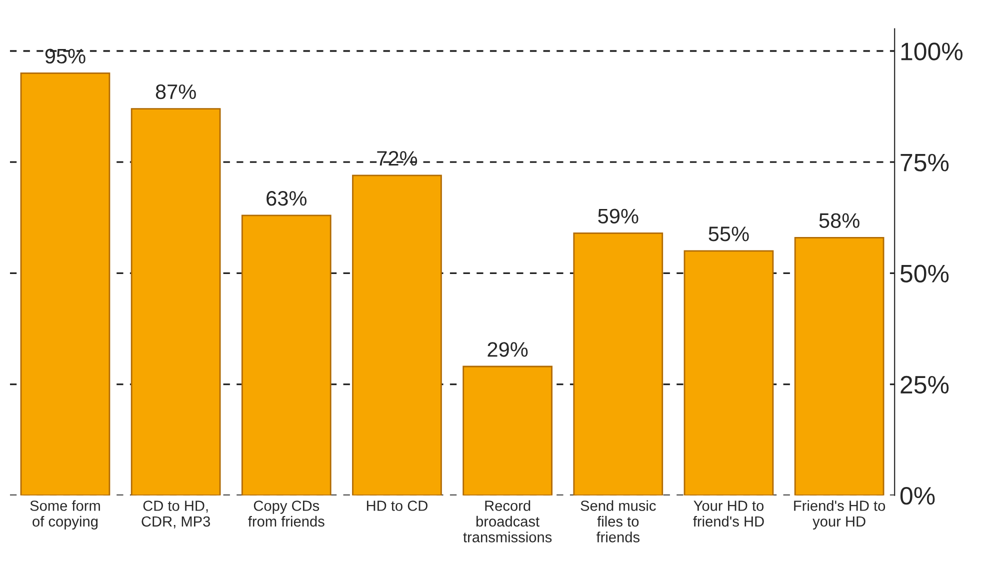 Image resolution: width=994 pixels, height=576 pixels. I want to click on y-tick-label: 0%, so click(917, 495).